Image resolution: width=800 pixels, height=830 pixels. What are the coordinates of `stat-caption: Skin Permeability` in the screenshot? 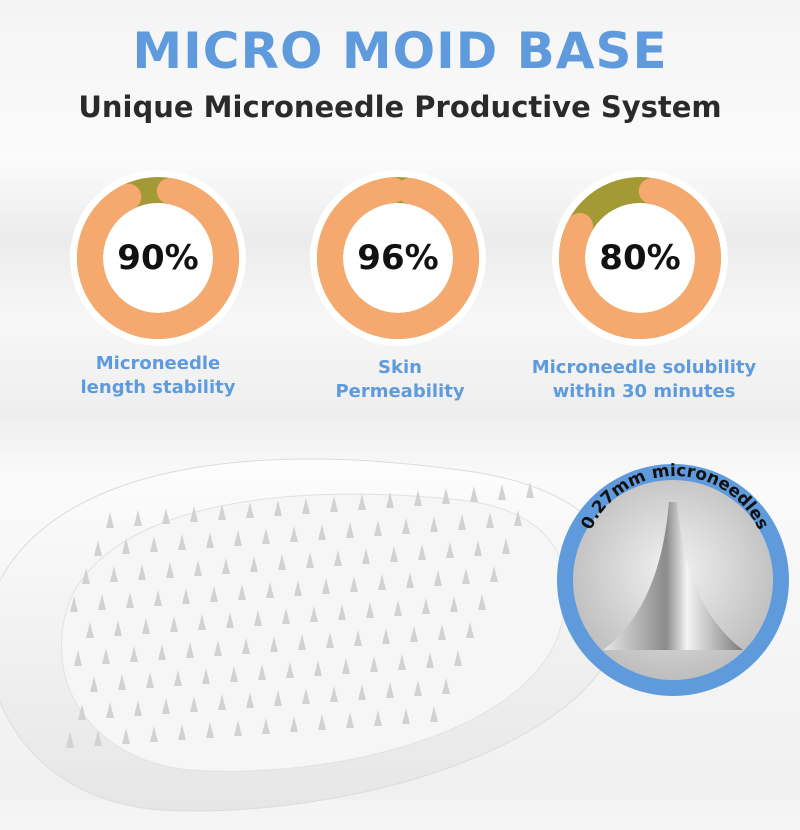 It's located at (400, 380).